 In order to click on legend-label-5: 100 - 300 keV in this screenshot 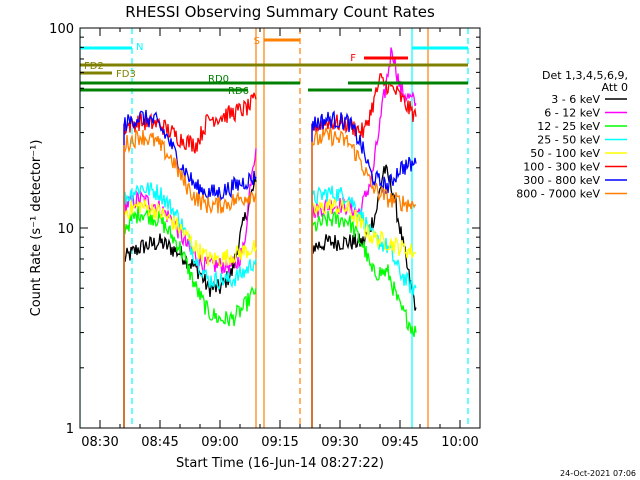, I will do `click(561, 167)`.